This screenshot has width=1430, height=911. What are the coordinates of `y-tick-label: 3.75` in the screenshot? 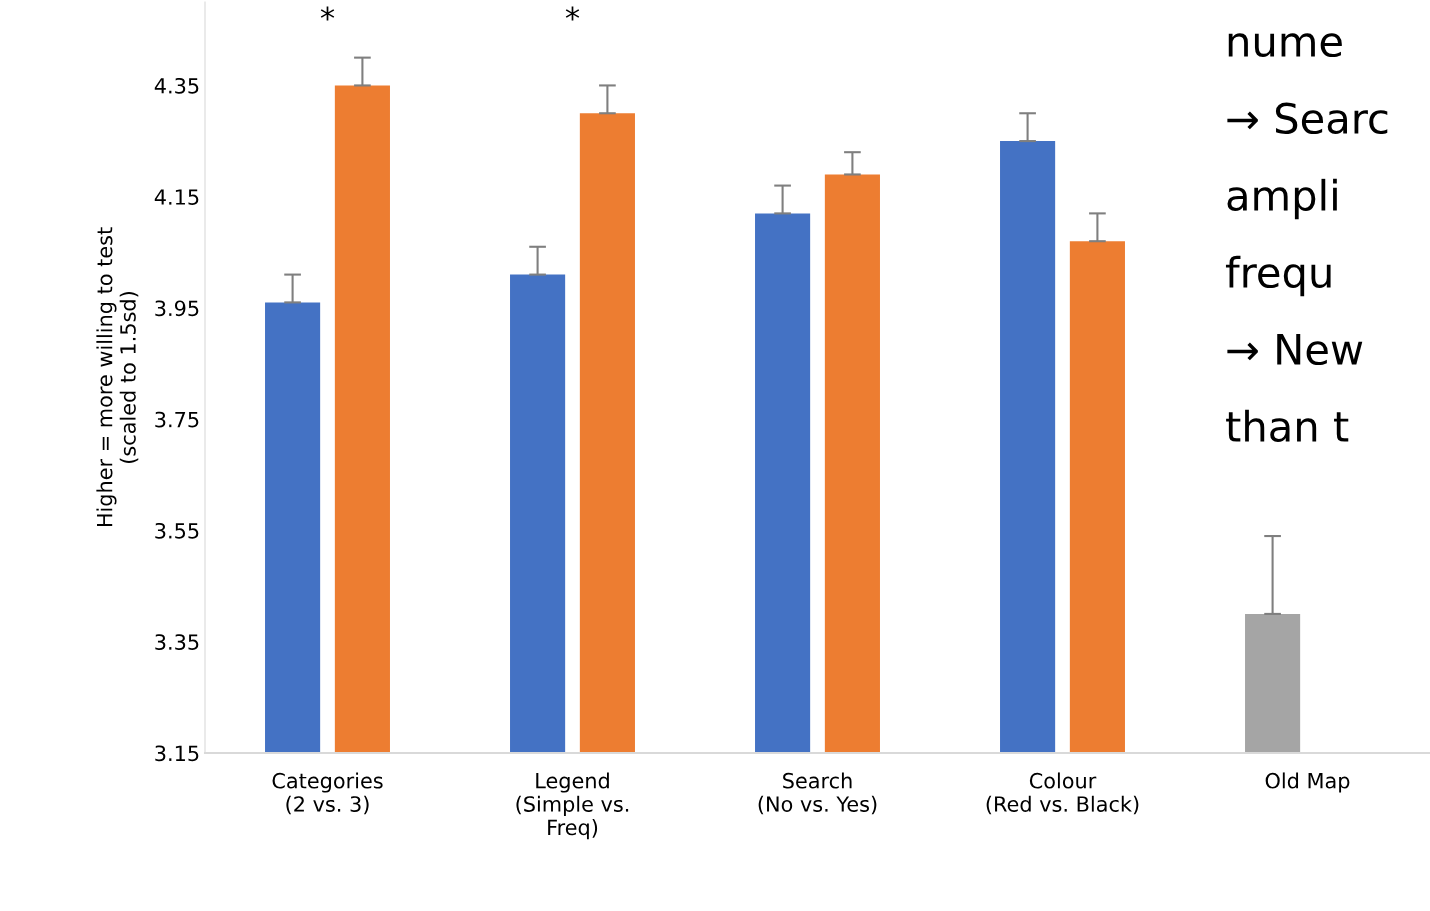 It's located at (177, 419).